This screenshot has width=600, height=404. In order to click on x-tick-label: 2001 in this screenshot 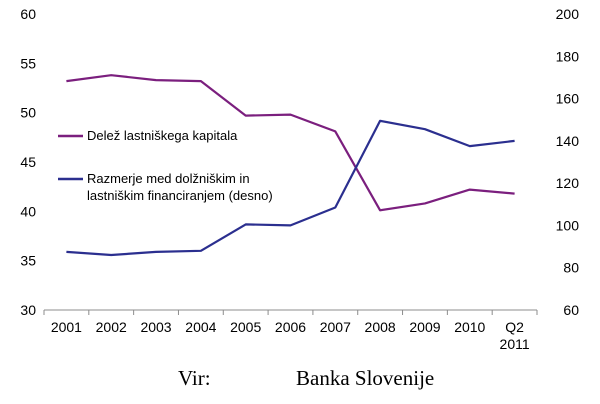, I will do `click(66, 327)`.